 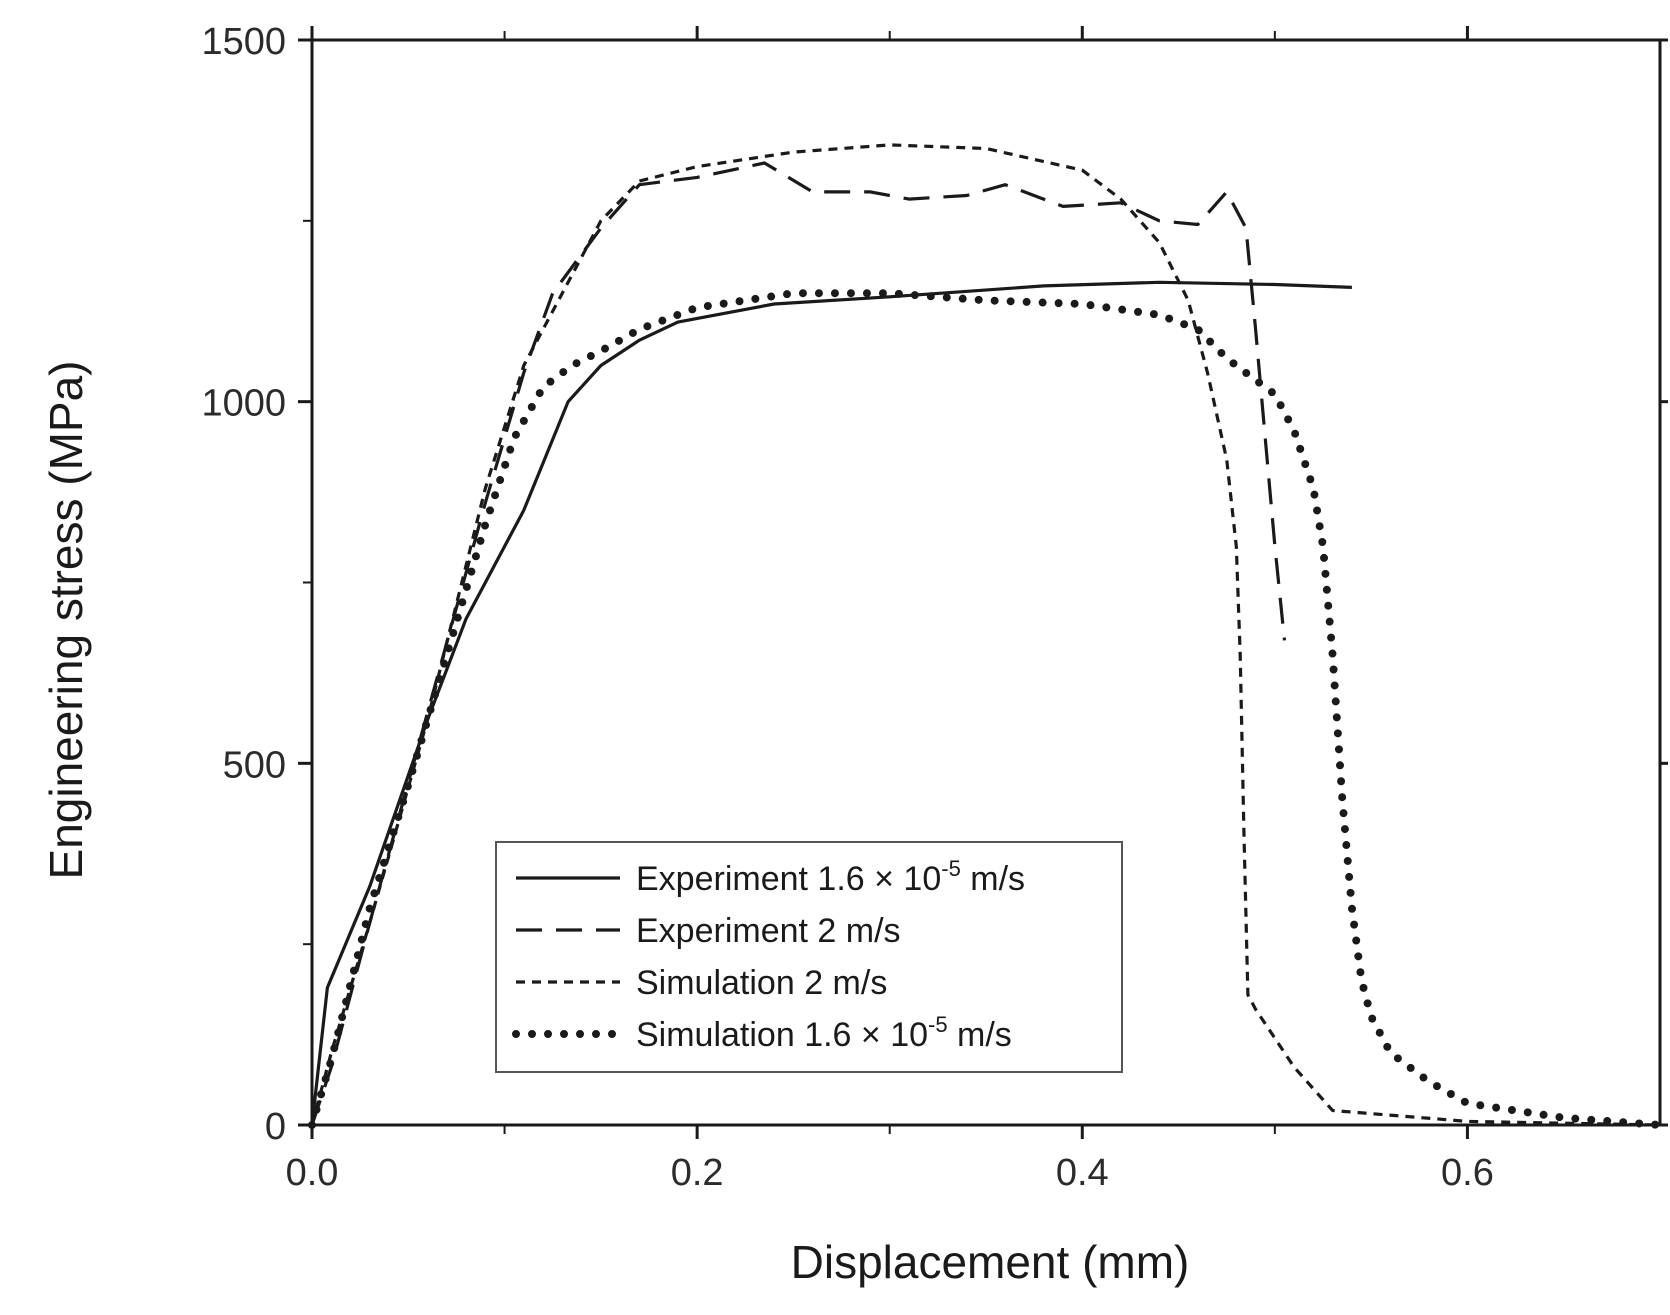 I want to click on legend-label-4: Simulation 1.6 × 10-5 m/s, so click(x=824, y=1033).